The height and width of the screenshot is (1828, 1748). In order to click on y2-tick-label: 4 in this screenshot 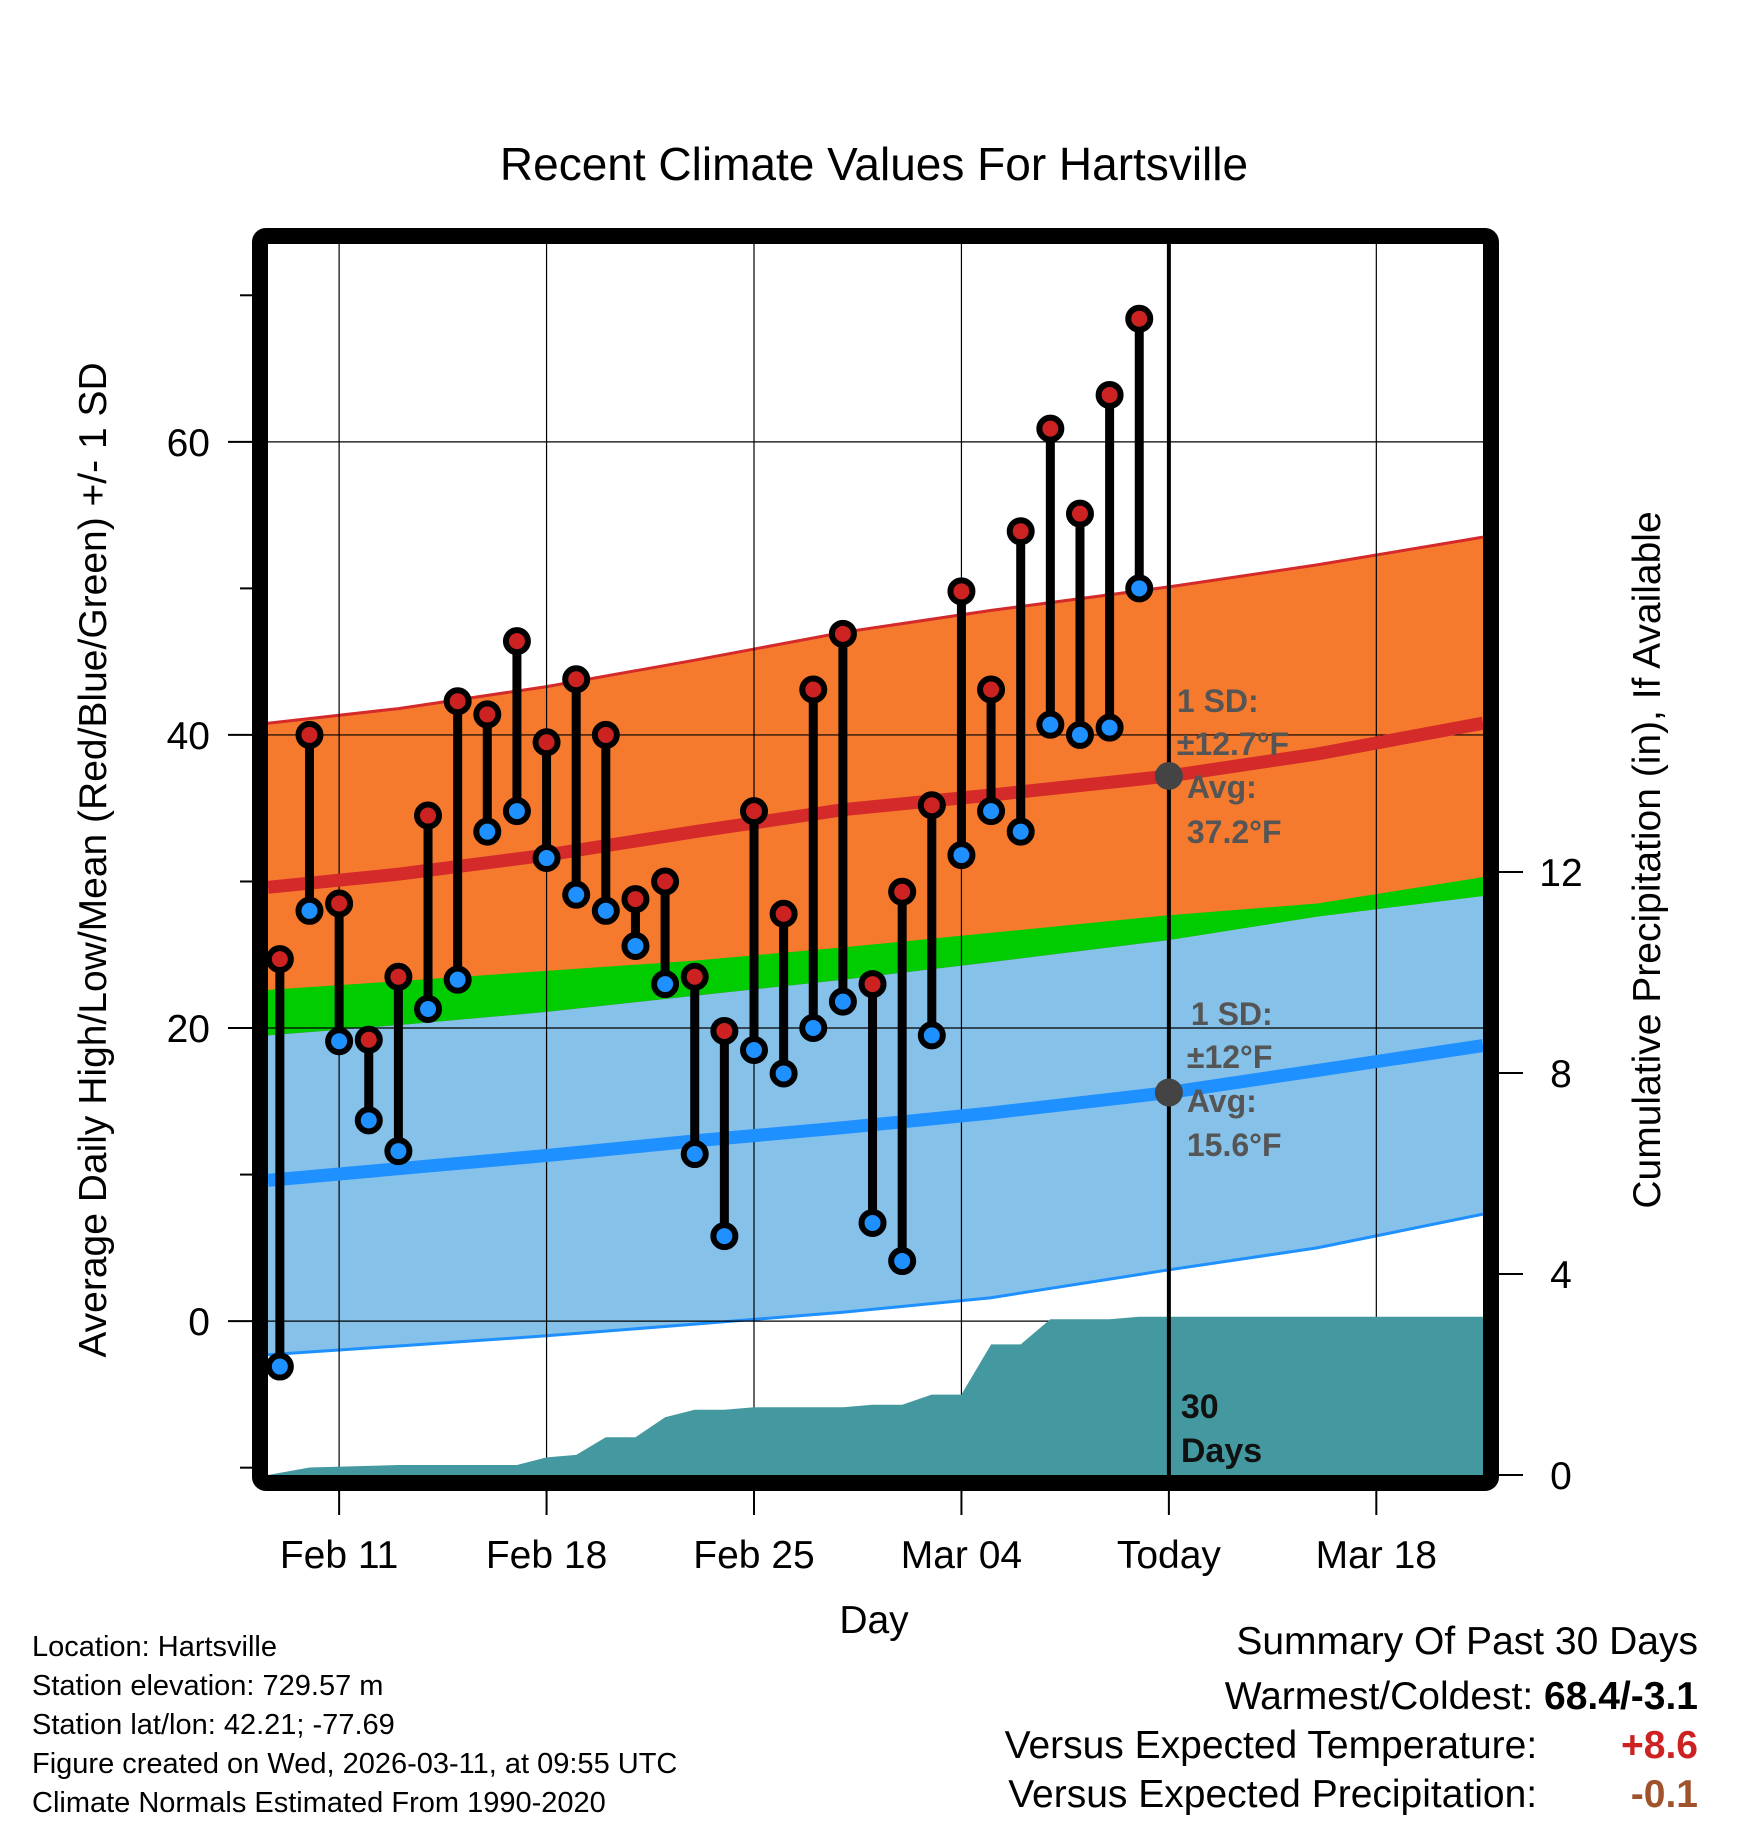, I will do `click(1561, 1275)`.